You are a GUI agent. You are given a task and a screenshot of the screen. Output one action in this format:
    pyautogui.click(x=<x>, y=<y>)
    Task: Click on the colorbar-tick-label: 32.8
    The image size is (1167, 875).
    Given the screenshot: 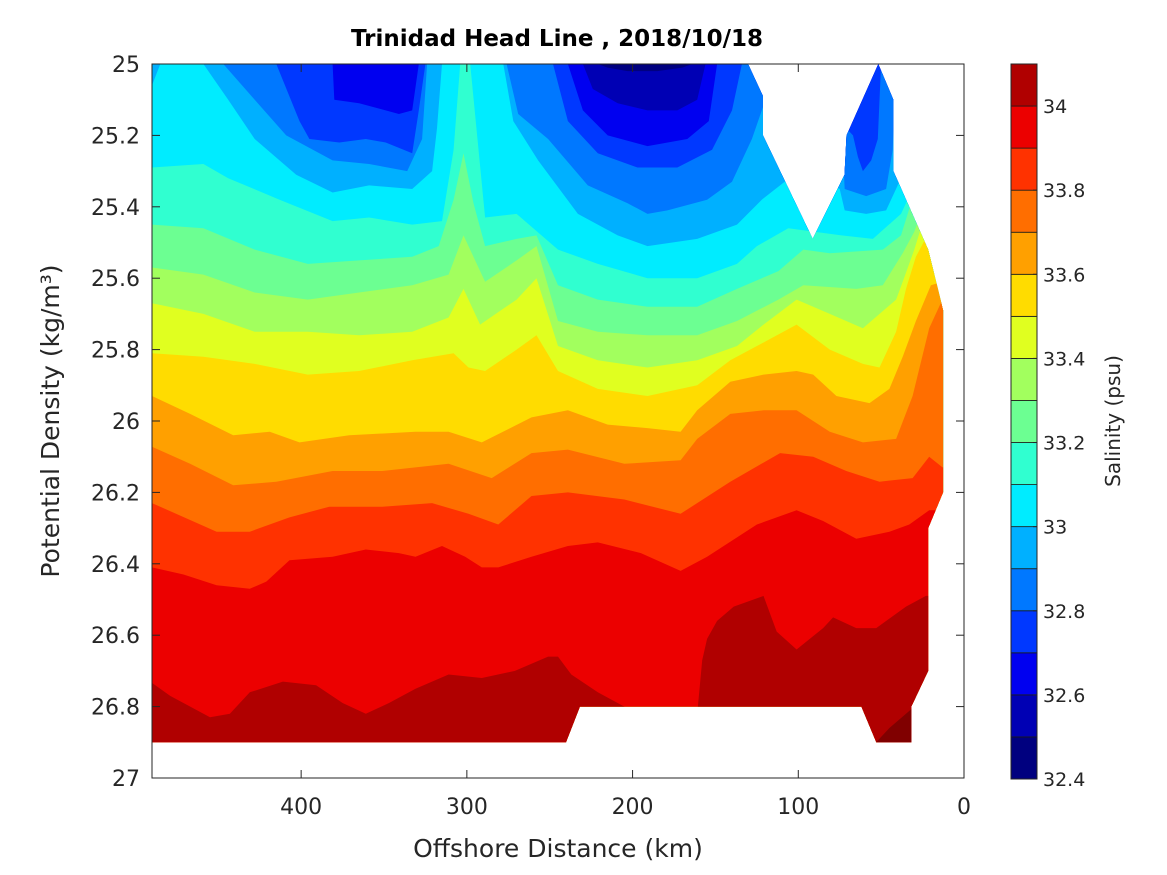 What is the action you would take?
    pyautogui.click(x=1064, y=612)
    